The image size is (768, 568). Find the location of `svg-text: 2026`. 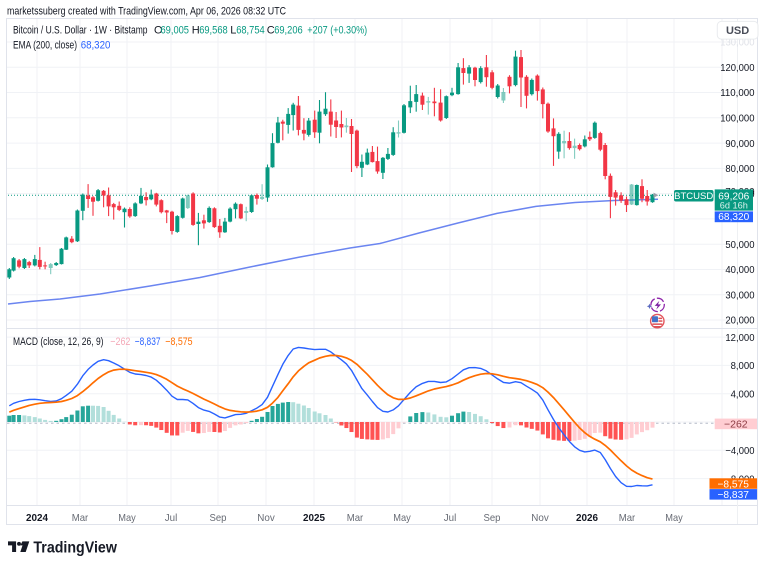

svg-text: 2026 is located at coordinates (587, 518).